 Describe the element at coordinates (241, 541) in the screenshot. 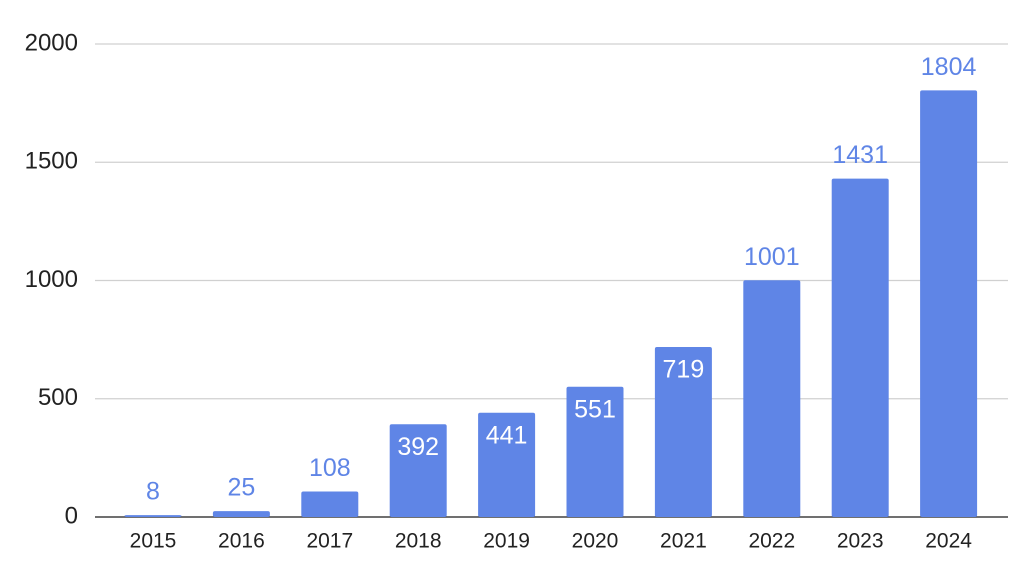

I see `x-tick-label: 2016` at that location.